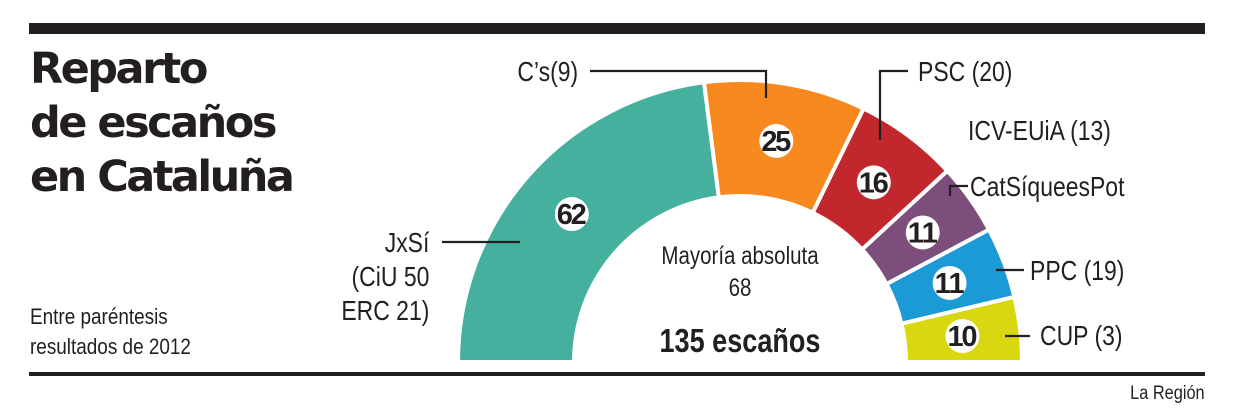  I want to click on leader-cs, so click(679, 83).